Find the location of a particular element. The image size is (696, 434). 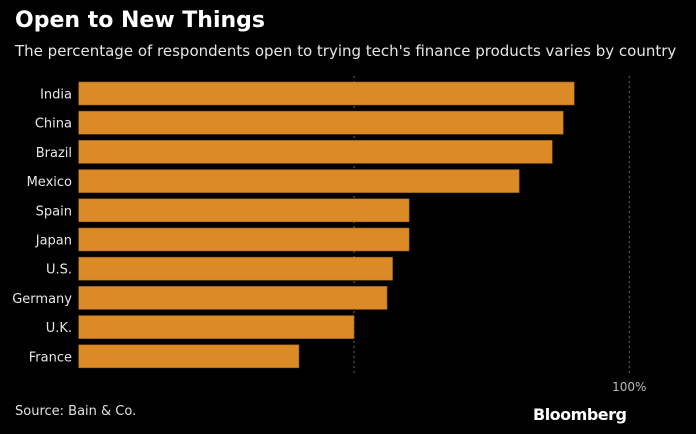

bar-india is located at coordinates (326, 93).